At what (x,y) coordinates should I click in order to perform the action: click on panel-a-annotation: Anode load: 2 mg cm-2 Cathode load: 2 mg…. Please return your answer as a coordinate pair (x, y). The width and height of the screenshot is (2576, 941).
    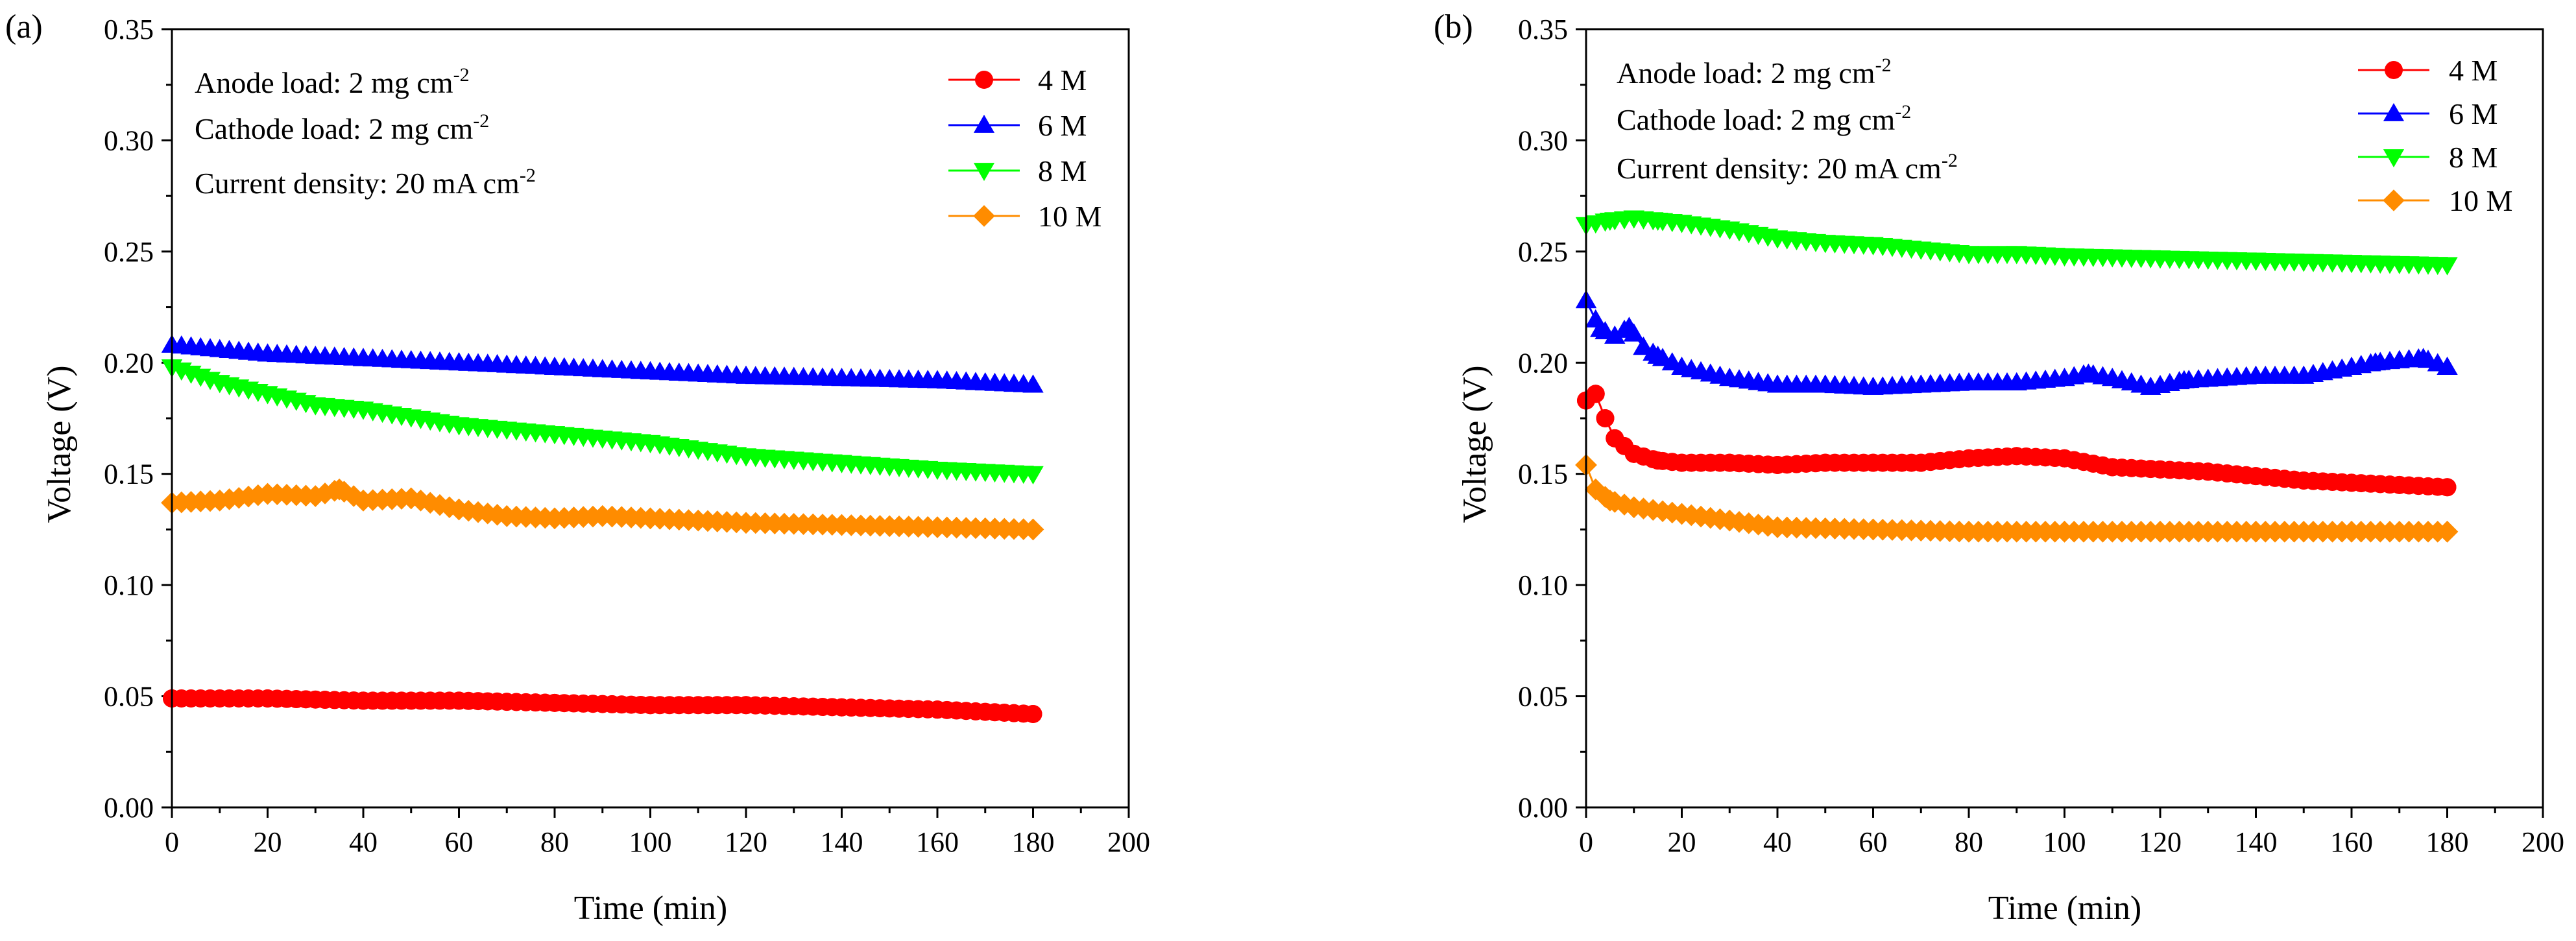
    Looking at the image, I should click on (365, 132).